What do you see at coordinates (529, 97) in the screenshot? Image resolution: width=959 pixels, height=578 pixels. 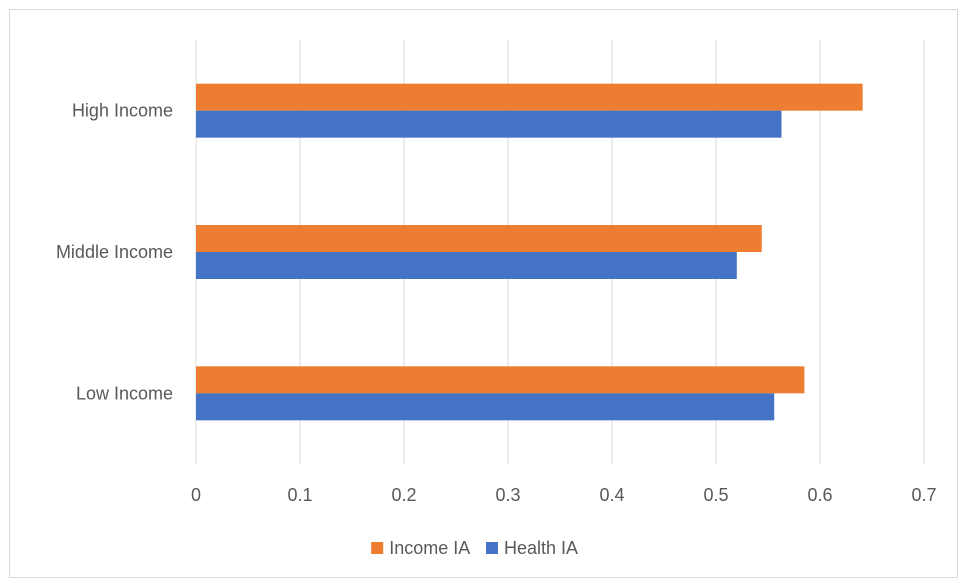 I see `bar-income-ia-high-income` at bounding box center [529, 97].